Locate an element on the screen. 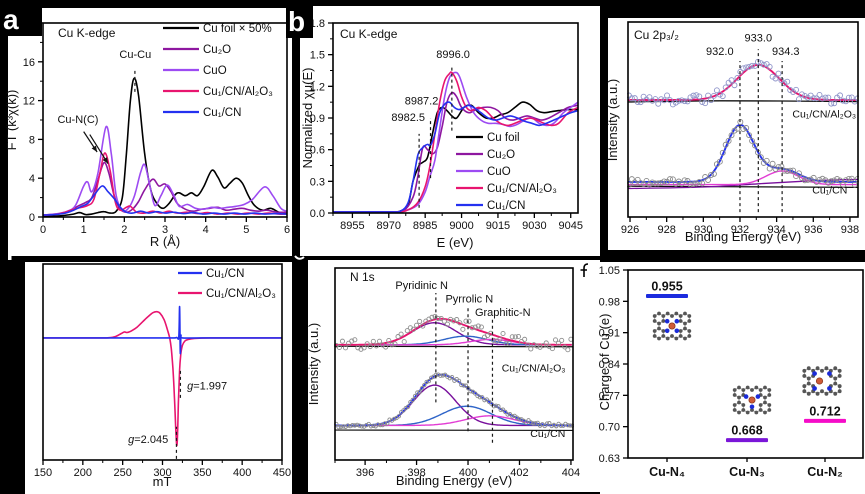 Image resolution: width=865 pixels, height=494 pixels. x-tick-label: 930 is located at coordinates (703, 230).